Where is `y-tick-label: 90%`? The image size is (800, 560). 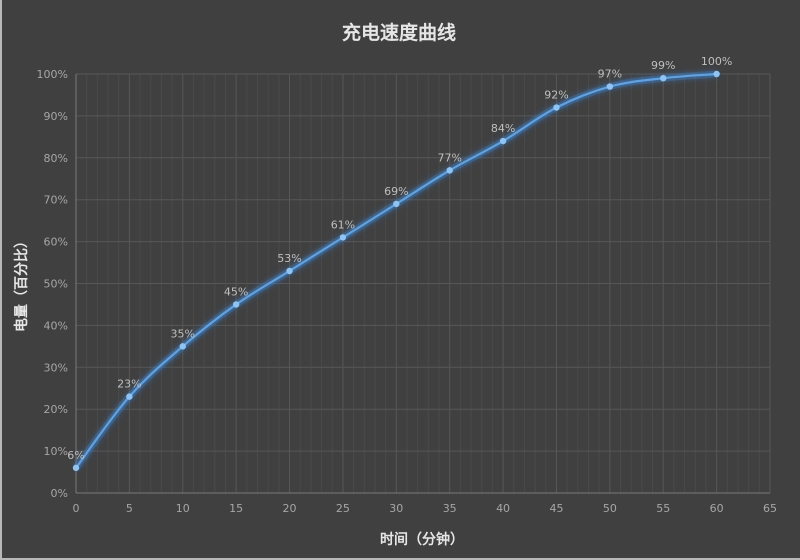
y-tick-label: 90% is located at coordinates (56, 116).